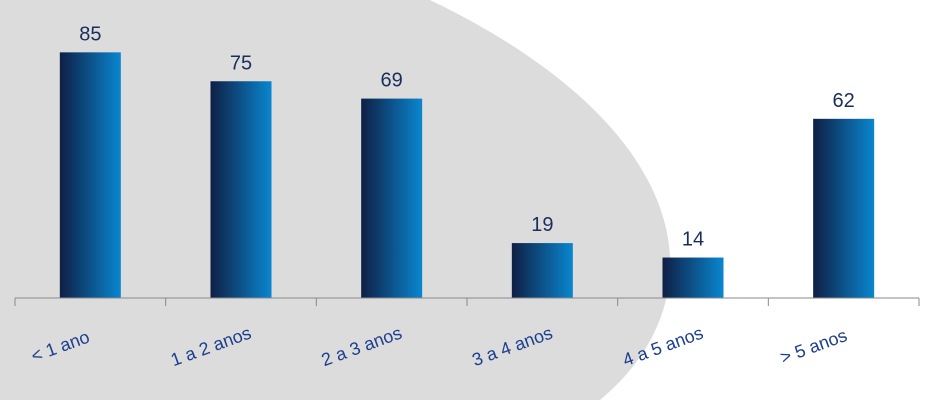 The width and height of the screenshot is (926, 400). I want to click on bar-value-label: 19, so click(542, 225).